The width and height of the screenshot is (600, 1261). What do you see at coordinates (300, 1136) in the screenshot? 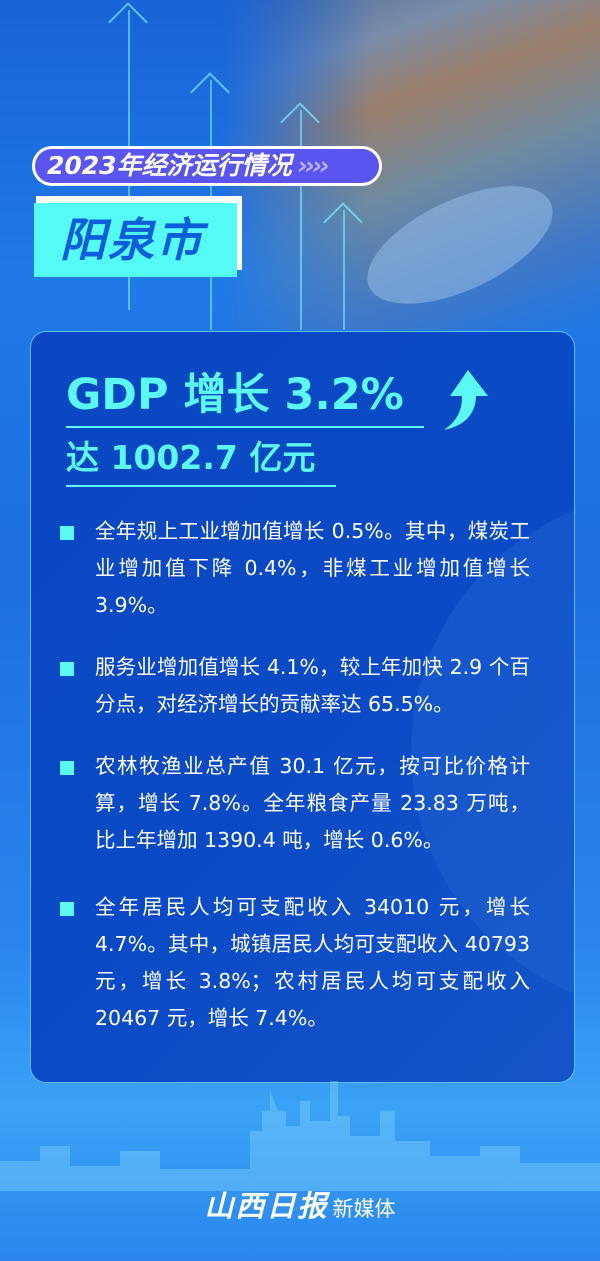
I see `skyline-silhouette` at bounding box center [300, 1136].